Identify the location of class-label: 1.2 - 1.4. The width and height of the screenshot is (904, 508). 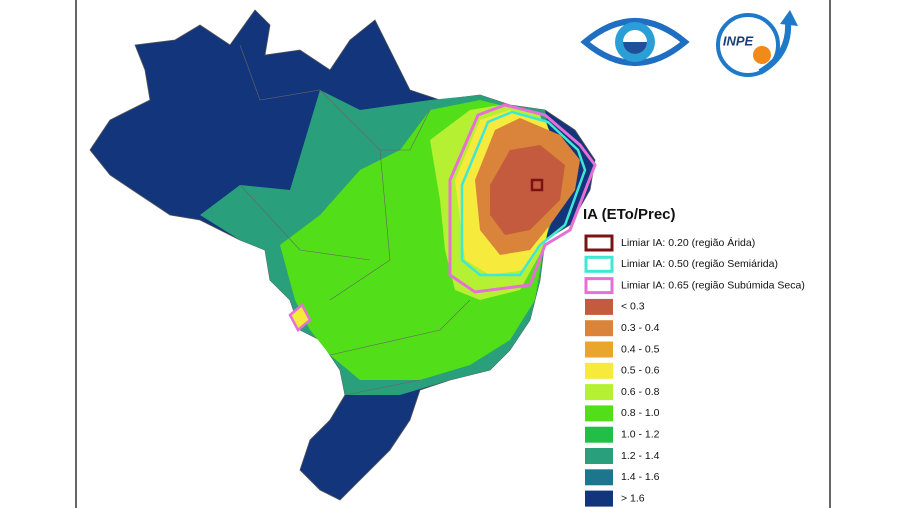
(640, 456).